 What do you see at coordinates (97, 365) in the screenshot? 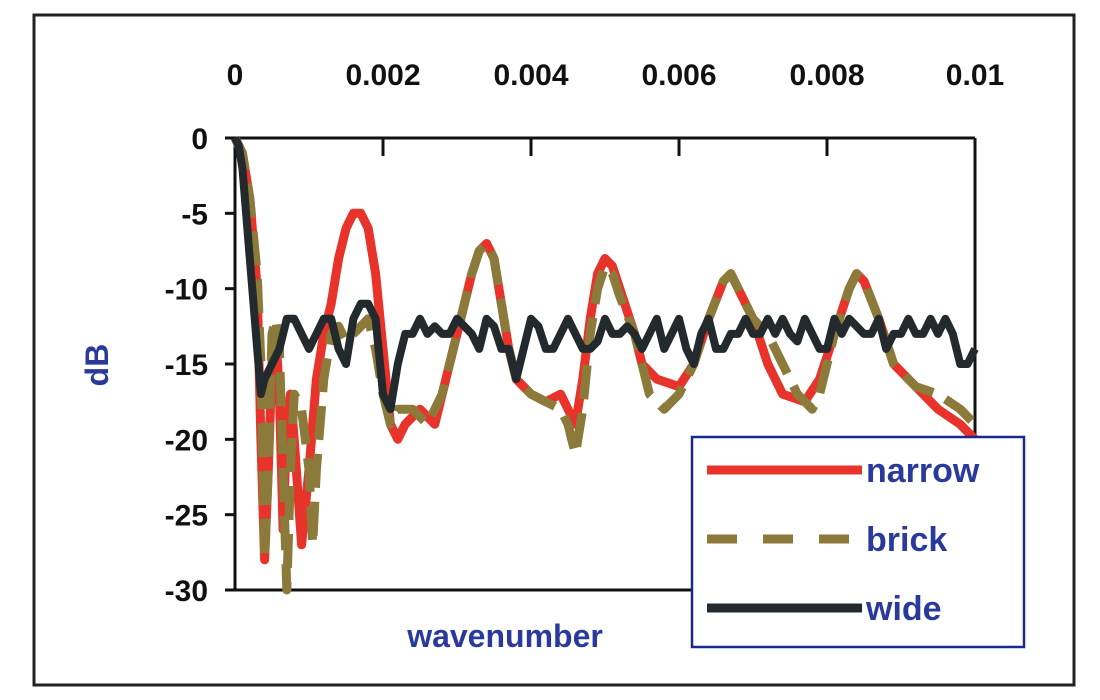
I see `y-axis-title: dB` at bounding box center [97, 365].